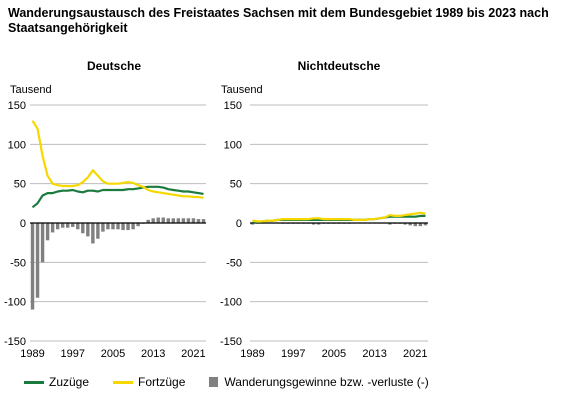  I want to click on legend-label: Fortzüge, so click(162, 382).